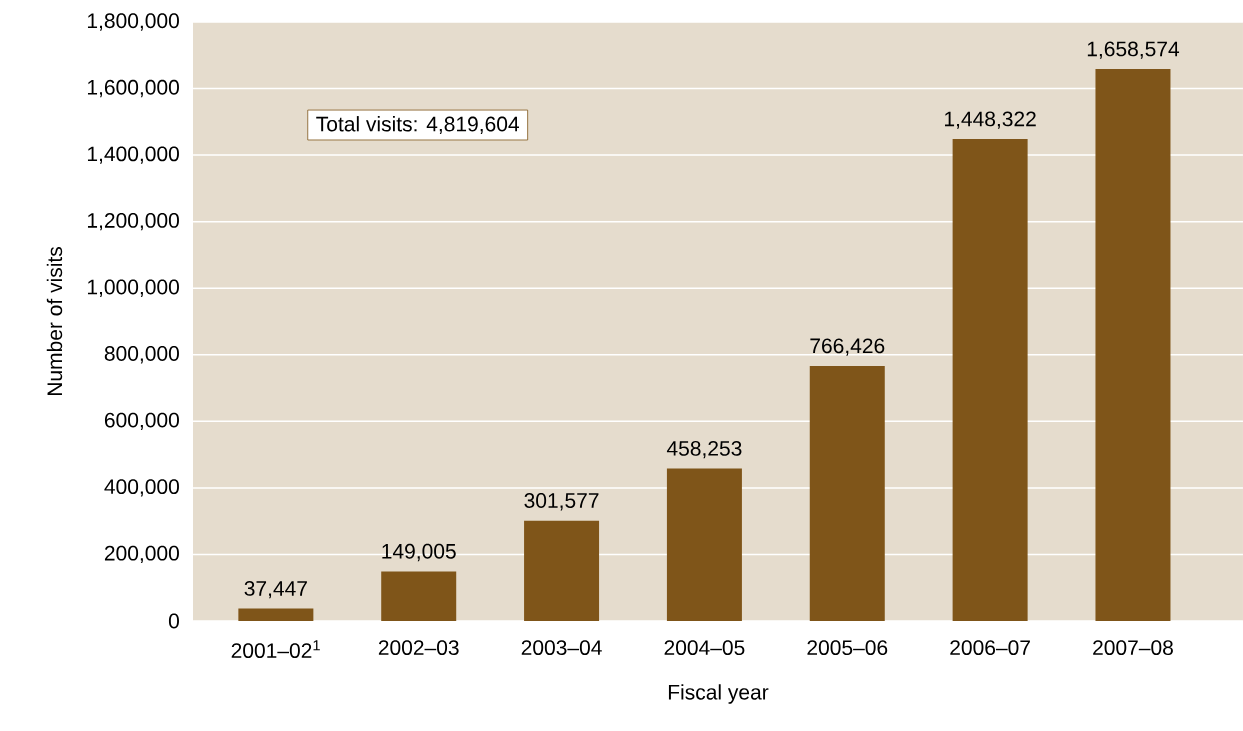 This screenshot has width=1243, height=731. What do you see at coordinates (417, 125) in the screenshot?
I see `annotation: Total visits: 4,819,604` at bounding box center [417, 125].